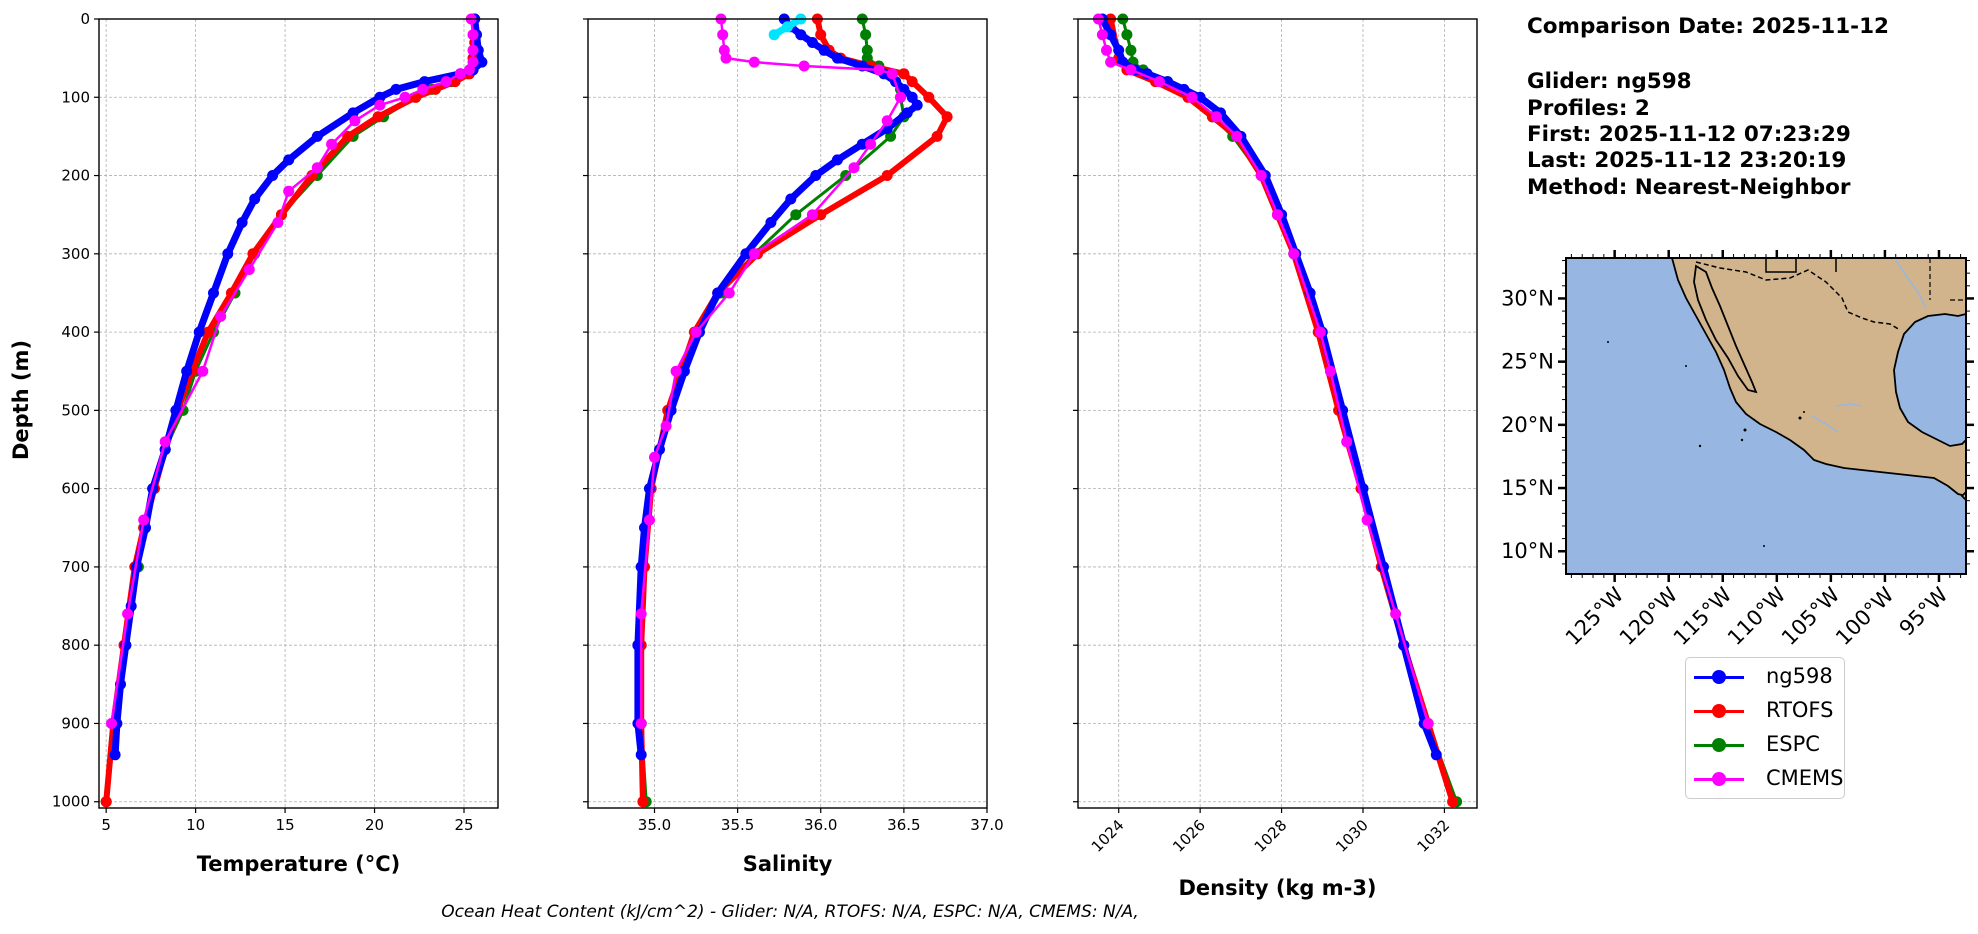 This screenshot has width=1978, height=934. What do you see at coordinates (106, 825) in the screenshot?
I see `x-tick-label: 5` at bounding box center [106, 825].